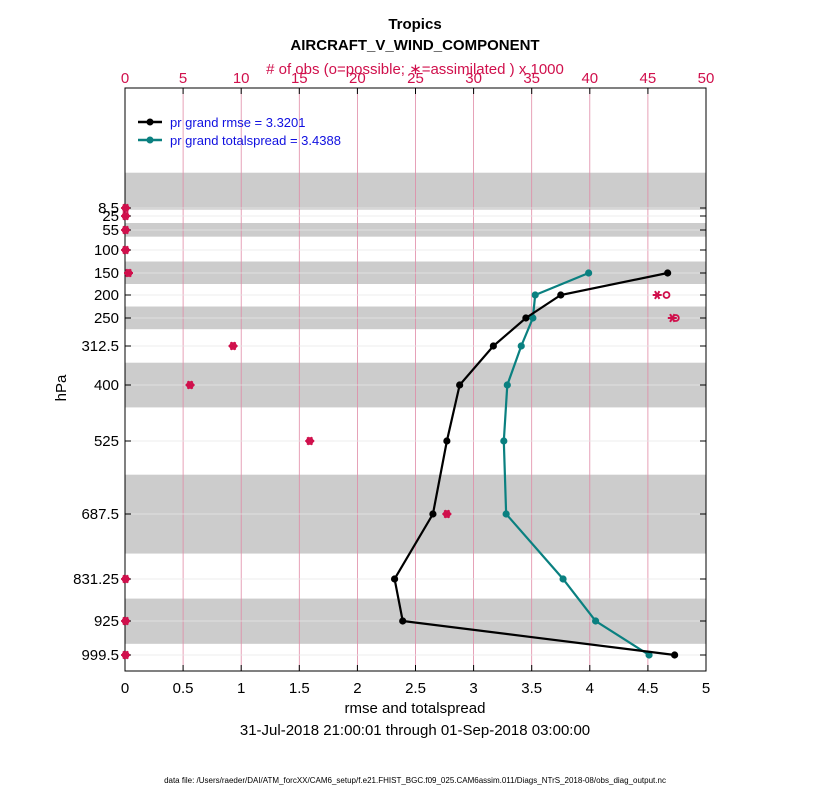 This screenshot has height=800, width=830. I want to click on y-tick-label: 925, so click(106, 621).